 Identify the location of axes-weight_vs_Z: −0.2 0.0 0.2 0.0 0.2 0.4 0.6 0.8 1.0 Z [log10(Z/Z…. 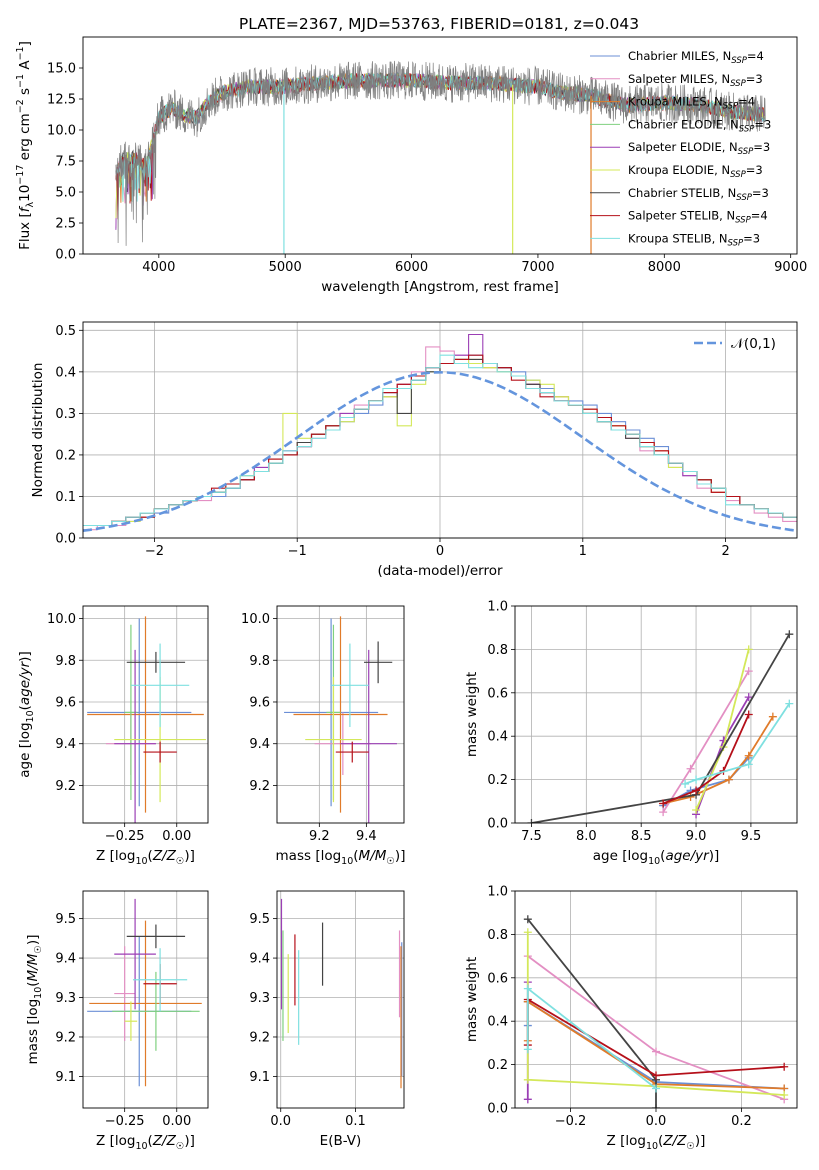
(631, 1018).